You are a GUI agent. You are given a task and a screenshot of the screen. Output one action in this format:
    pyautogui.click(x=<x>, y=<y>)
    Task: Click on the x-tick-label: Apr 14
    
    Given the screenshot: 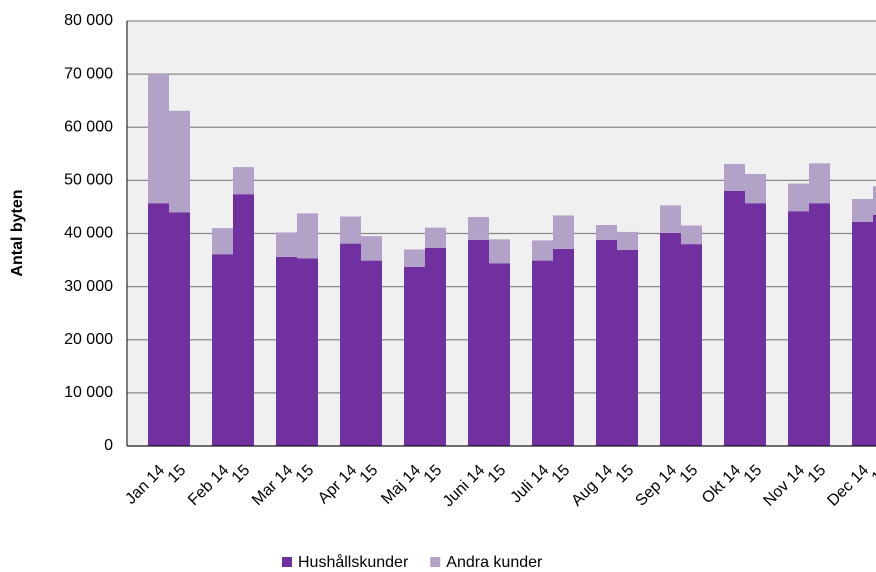 What is the action you would take?
    pyautogui.click(x=337, y=484)
    